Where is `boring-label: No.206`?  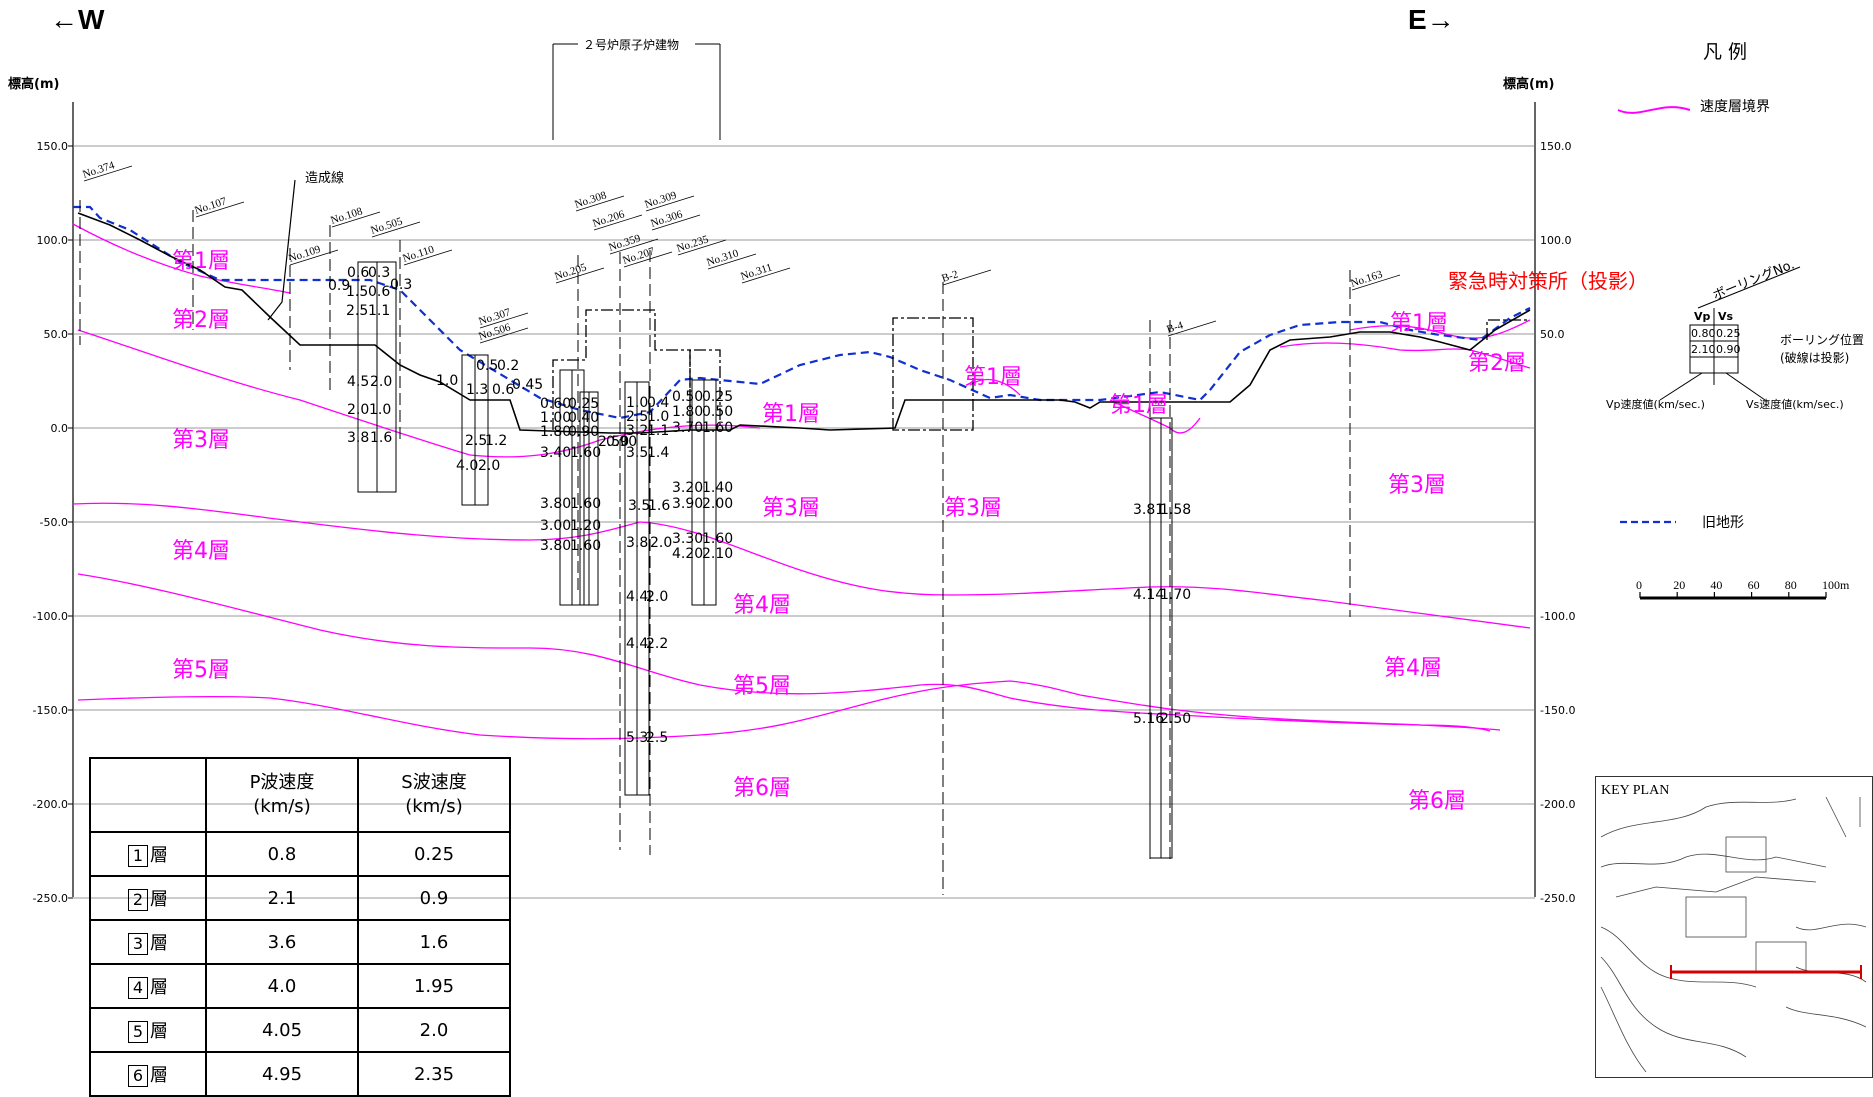
boring-label: No.206 is located at coordinates (608, 219).